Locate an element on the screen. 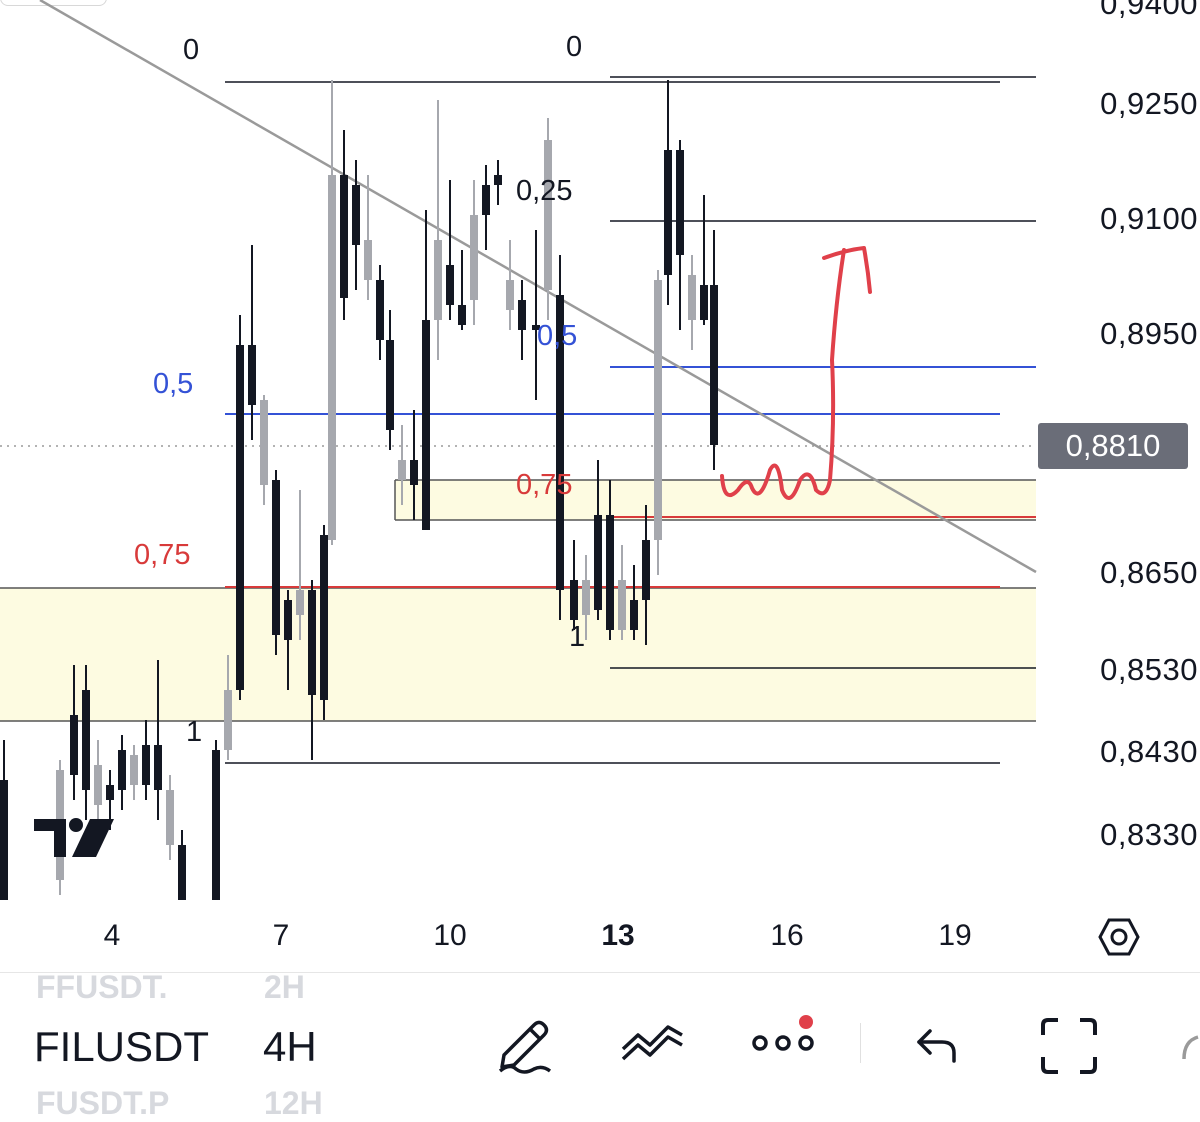 The width and height of the screenshot is (1200, 1122). fib-right-label-05: 0,5 is located at coordinates (557, 336).